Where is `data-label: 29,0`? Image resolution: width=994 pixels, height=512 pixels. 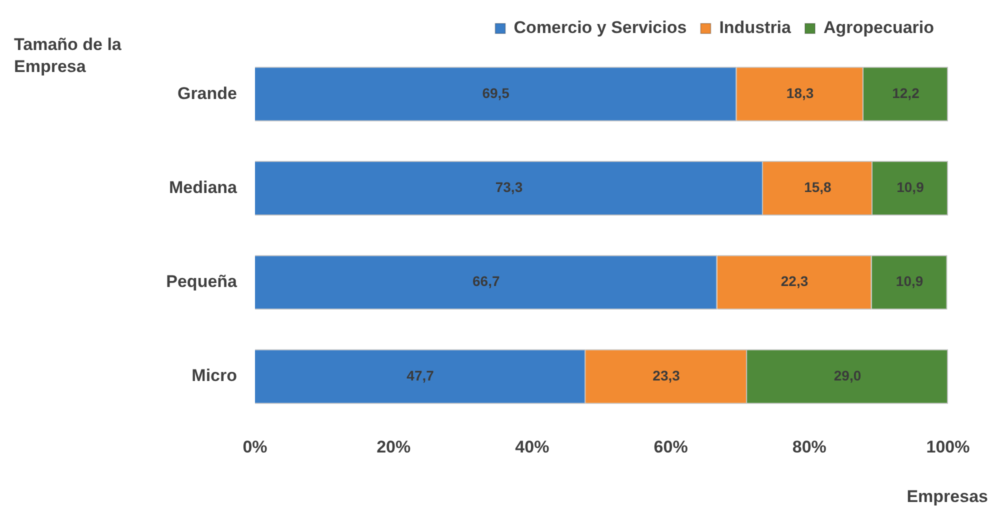
data-label: 29,0 is located at coordinates (848, 375).